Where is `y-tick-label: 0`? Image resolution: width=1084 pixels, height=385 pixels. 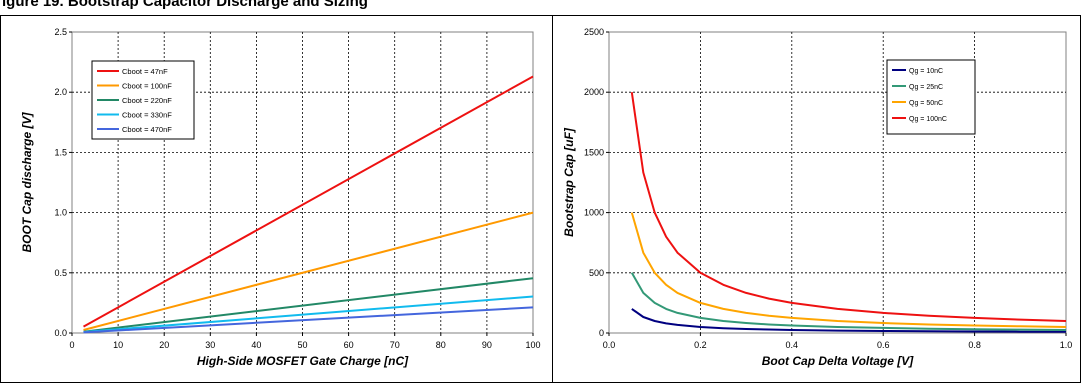
y-tick-label: 0 is located at coordinates (601, 333).